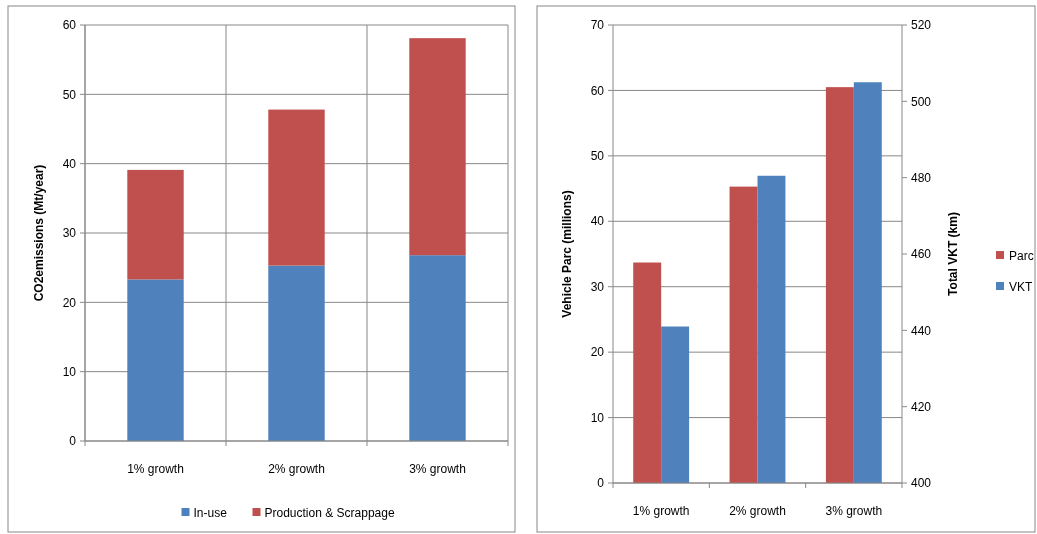 Image resolution: width=1037 pixels, height=534 pixels. I want to click on y-tick-label: 70, so click(597, 25).